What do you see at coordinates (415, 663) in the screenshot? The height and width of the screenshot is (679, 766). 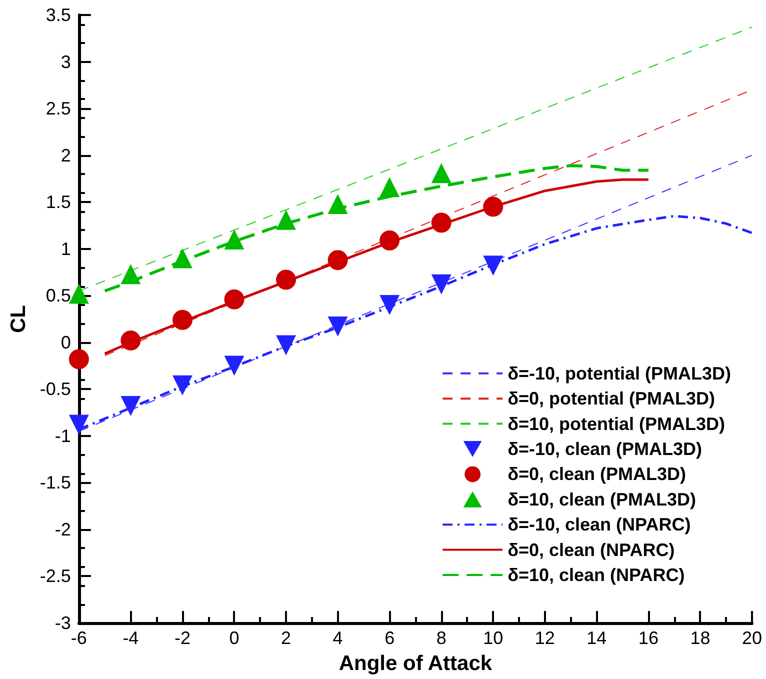 I see `x-axis-title: Angle of Attack` at bounding box center [415, 663].